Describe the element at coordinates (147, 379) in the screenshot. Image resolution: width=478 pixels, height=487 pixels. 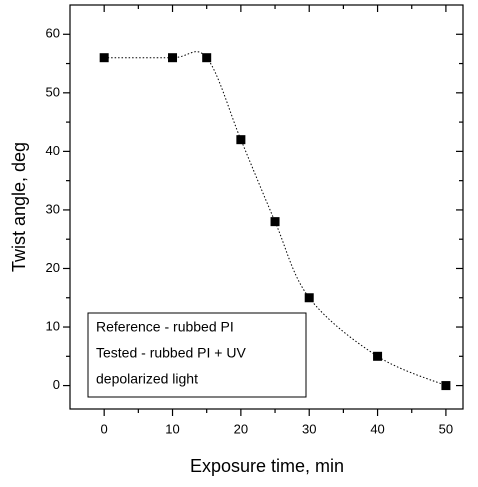
I see `annotation-text: depolarized light` at that location.